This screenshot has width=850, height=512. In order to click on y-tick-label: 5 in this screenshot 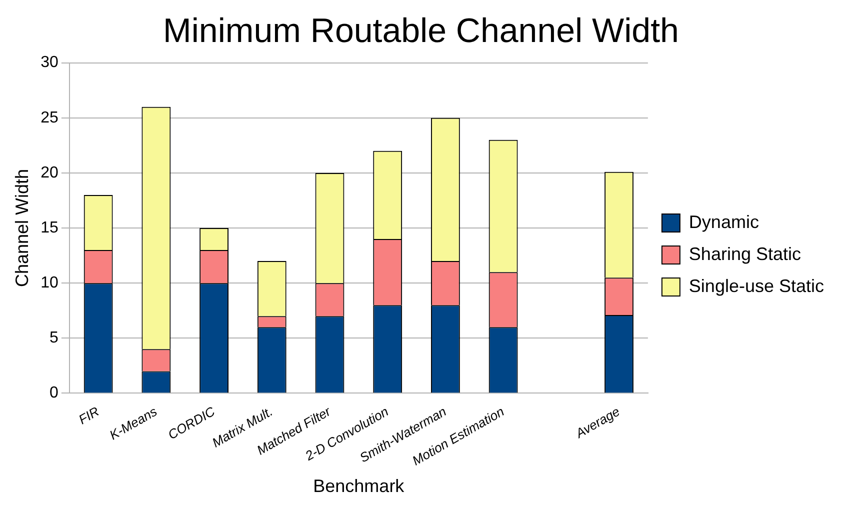, I will do `click(53, 338)`.